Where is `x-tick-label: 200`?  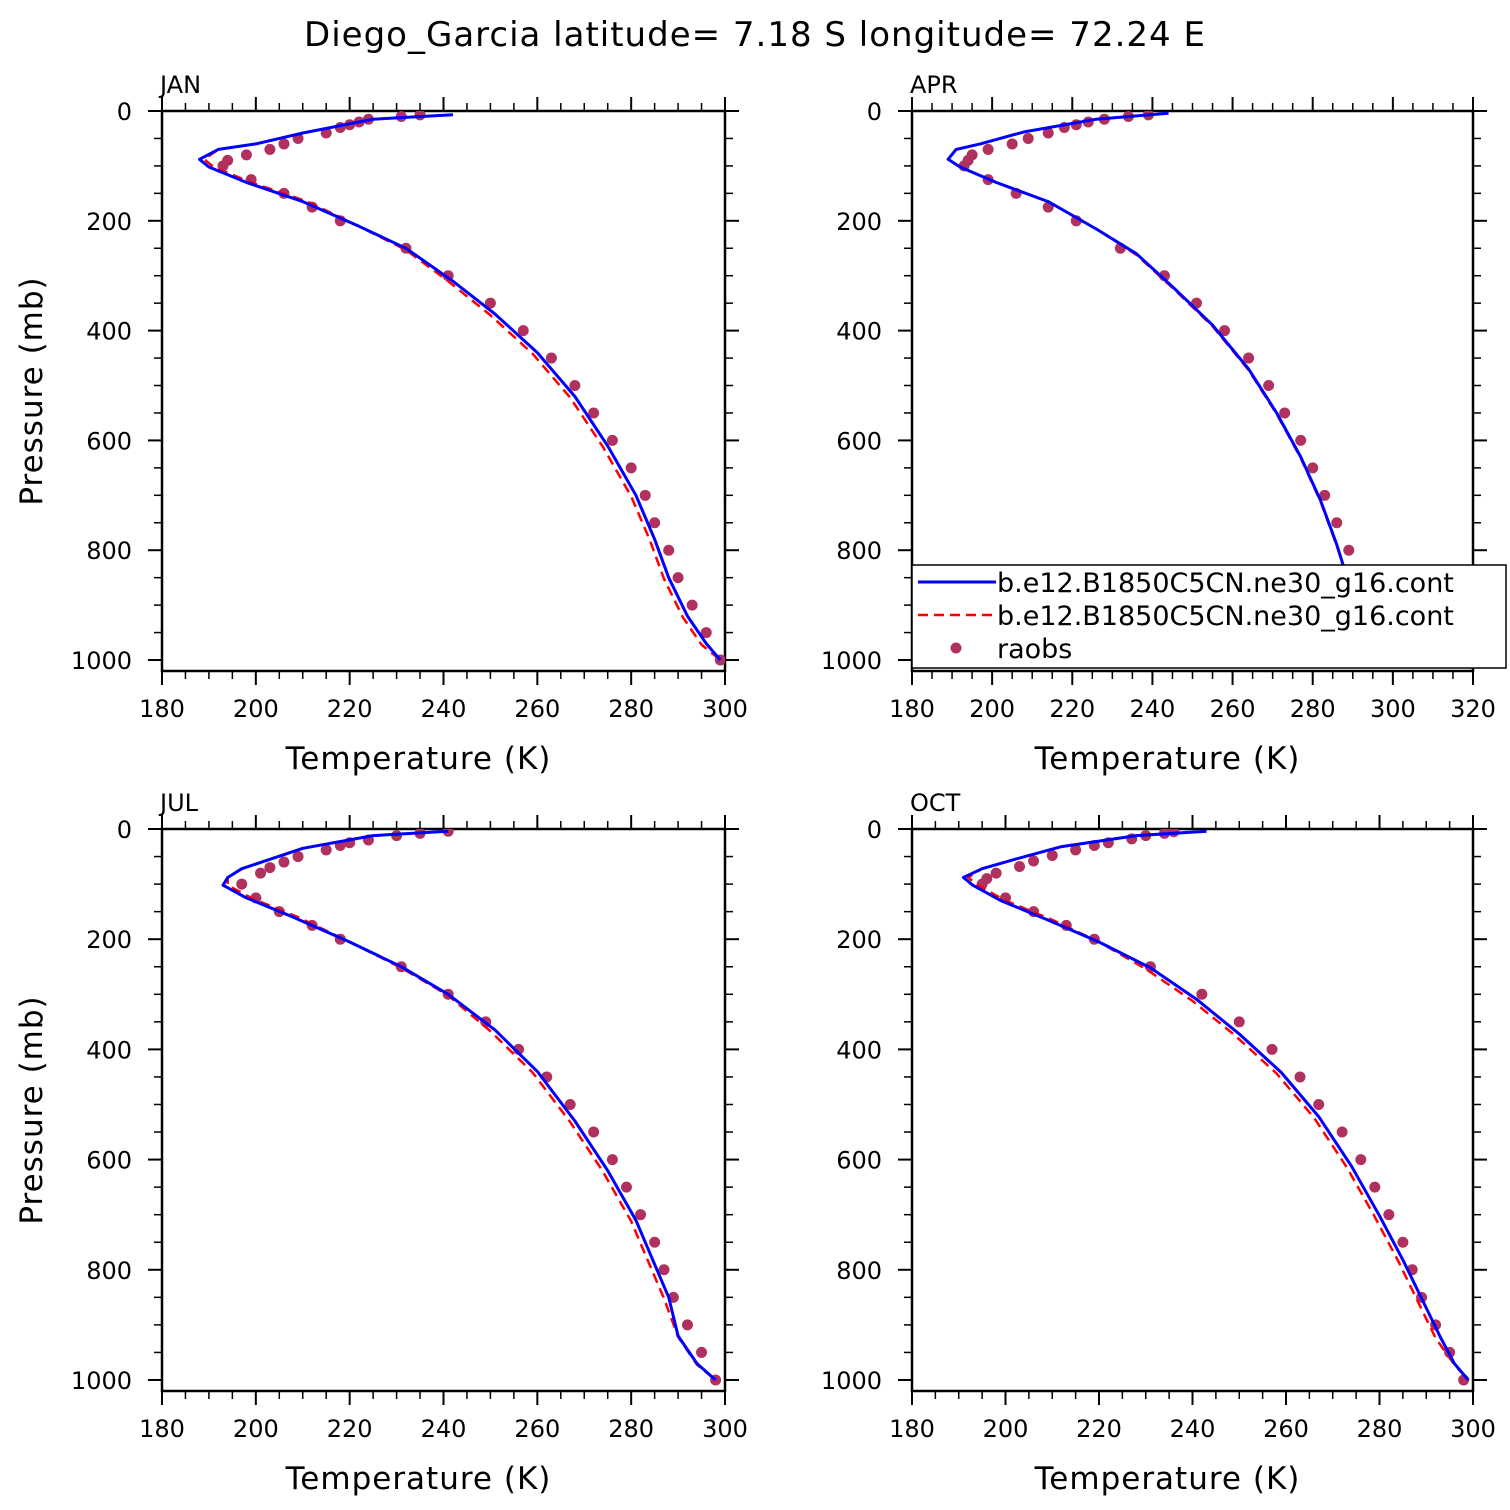 x-tick-label: 200 is located at coordinates (256, 709).